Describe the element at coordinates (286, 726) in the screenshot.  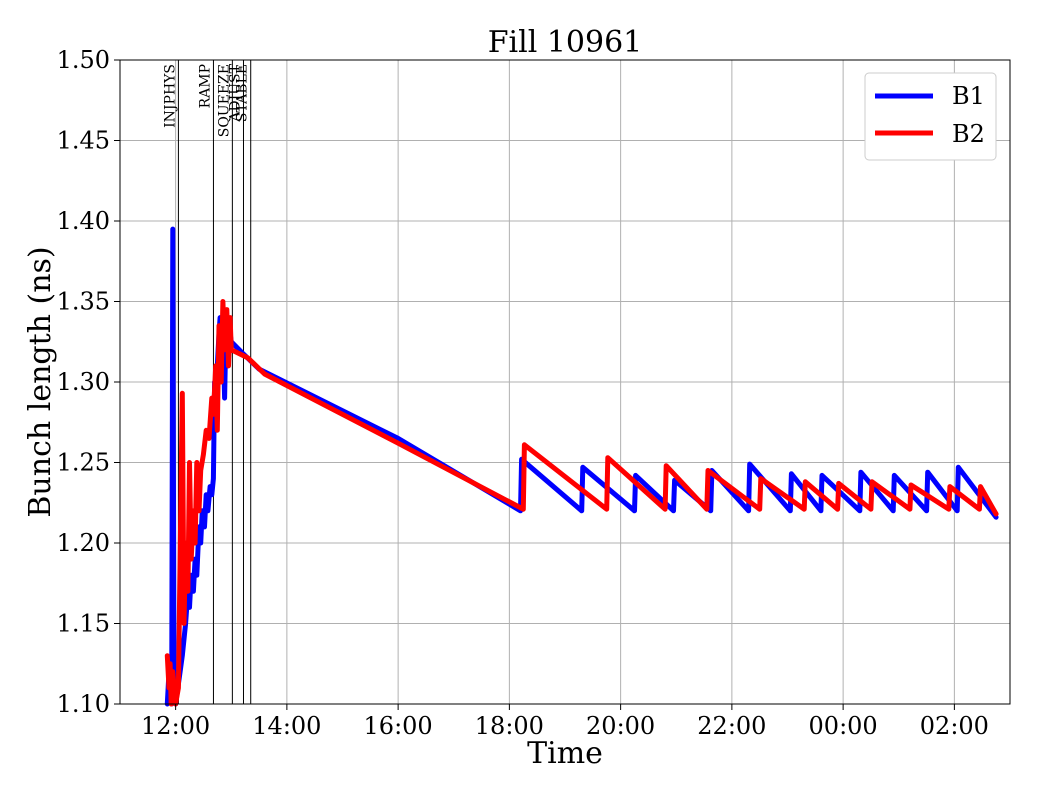
I see `x-tick-label: 14:00` at that location.